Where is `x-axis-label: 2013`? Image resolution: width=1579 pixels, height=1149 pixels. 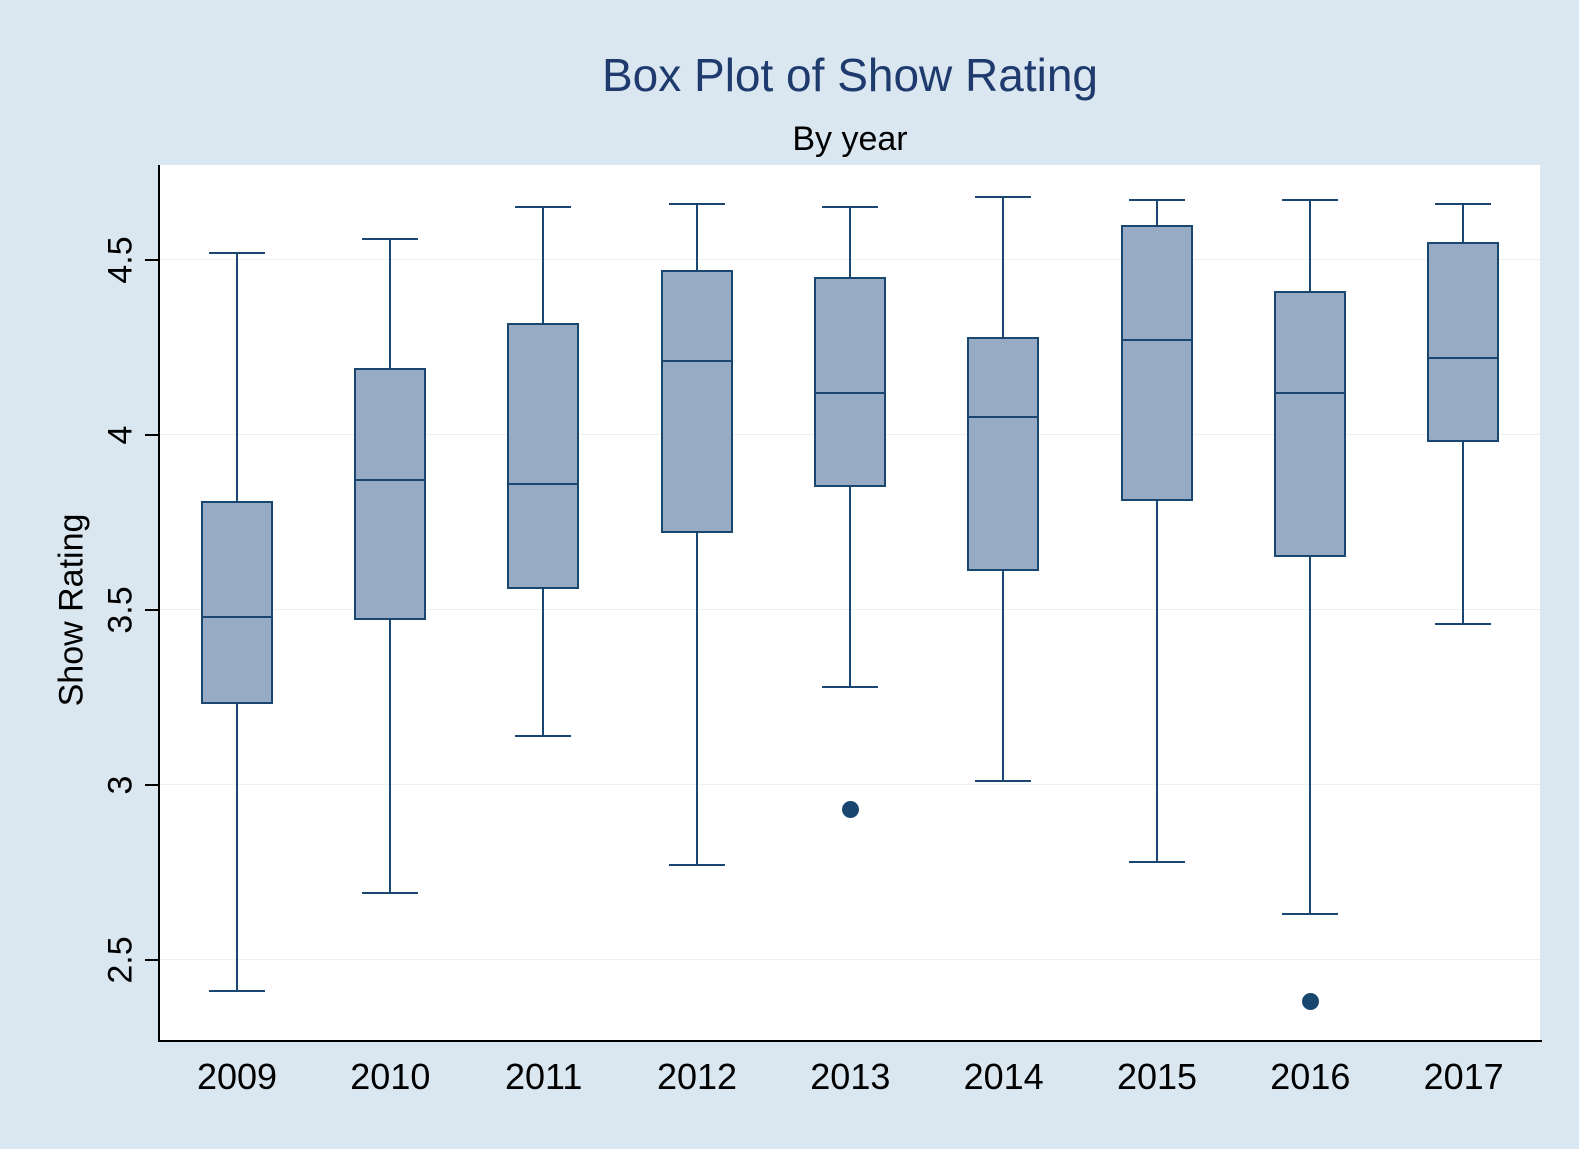 x-axis-label: 2013 is located at coordinates (850, 1076).